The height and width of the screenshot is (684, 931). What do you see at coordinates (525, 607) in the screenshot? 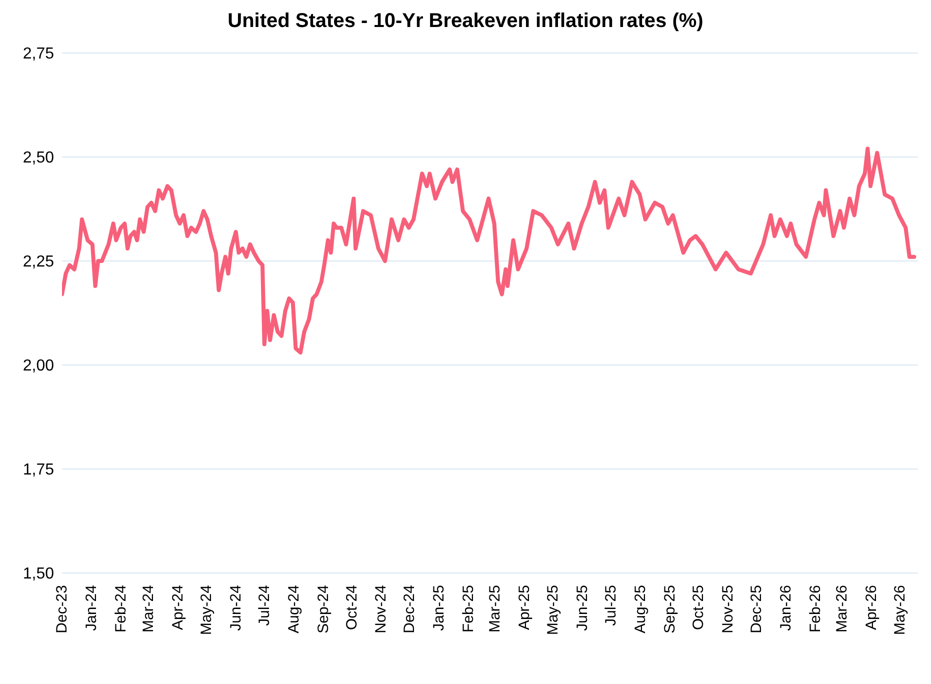
I see `x-tick-label: Apr-25` at bounding box center [525, 607].